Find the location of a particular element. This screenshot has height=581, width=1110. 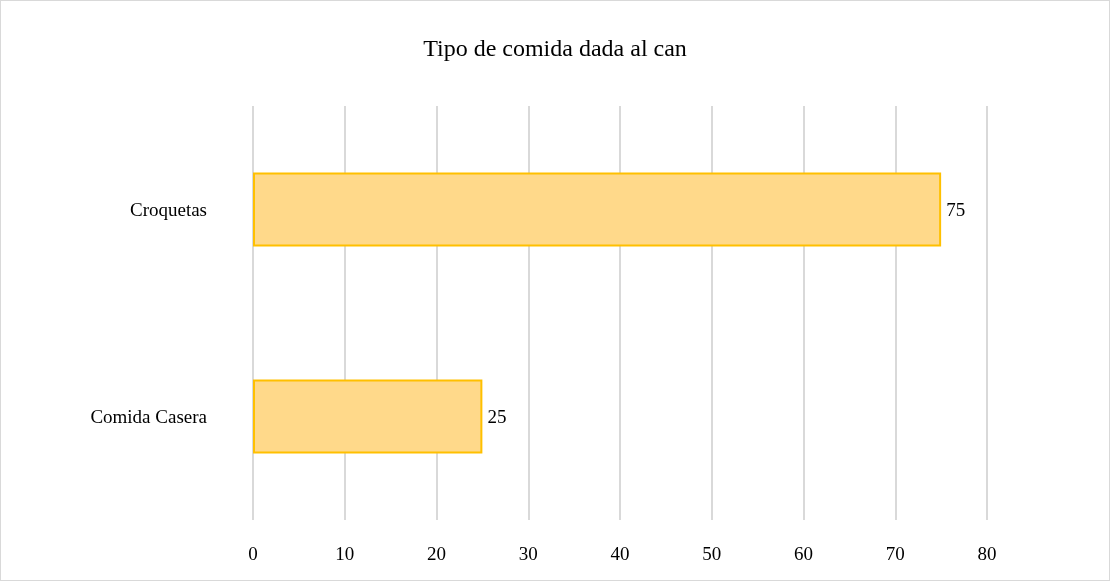

y-tick-label: Comida Casera is located at coordinates (149, 416).